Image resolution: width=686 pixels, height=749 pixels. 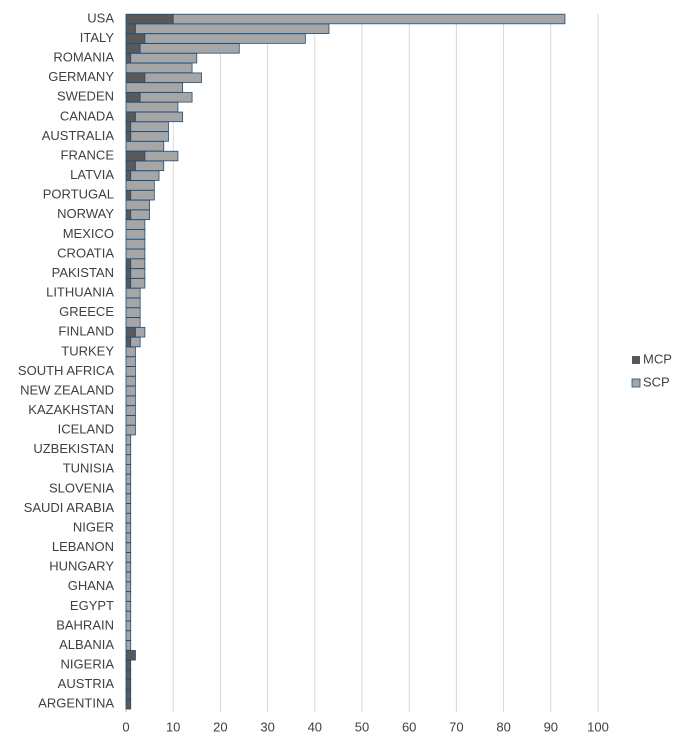 What do you see at coordinates (66, 370) in the screenshot?
I see `y-tick-label: SOUTH AFRICA` at bounding box center [66, 370].